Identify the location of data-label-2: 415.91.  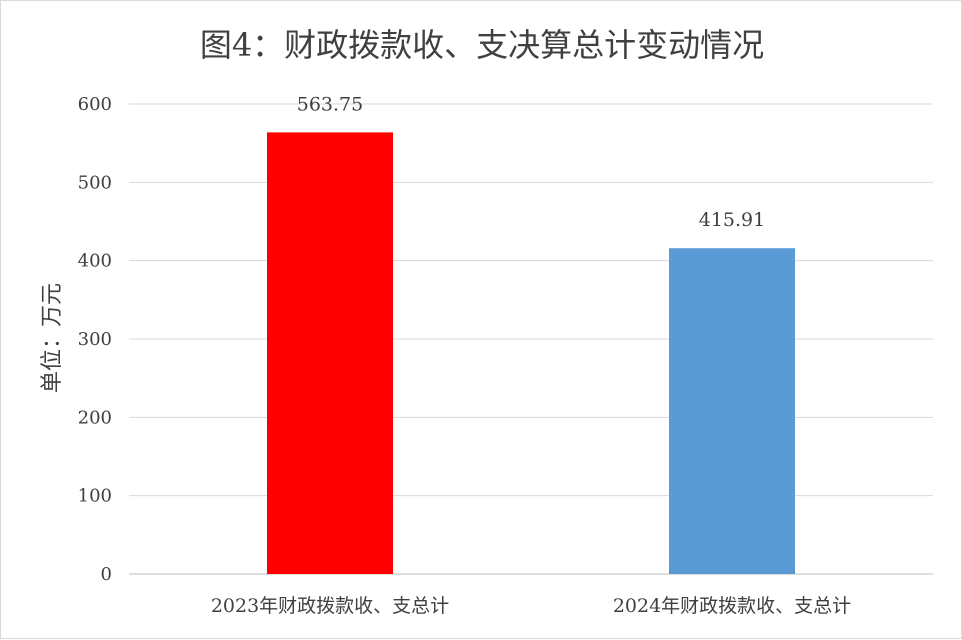
(732, 220).